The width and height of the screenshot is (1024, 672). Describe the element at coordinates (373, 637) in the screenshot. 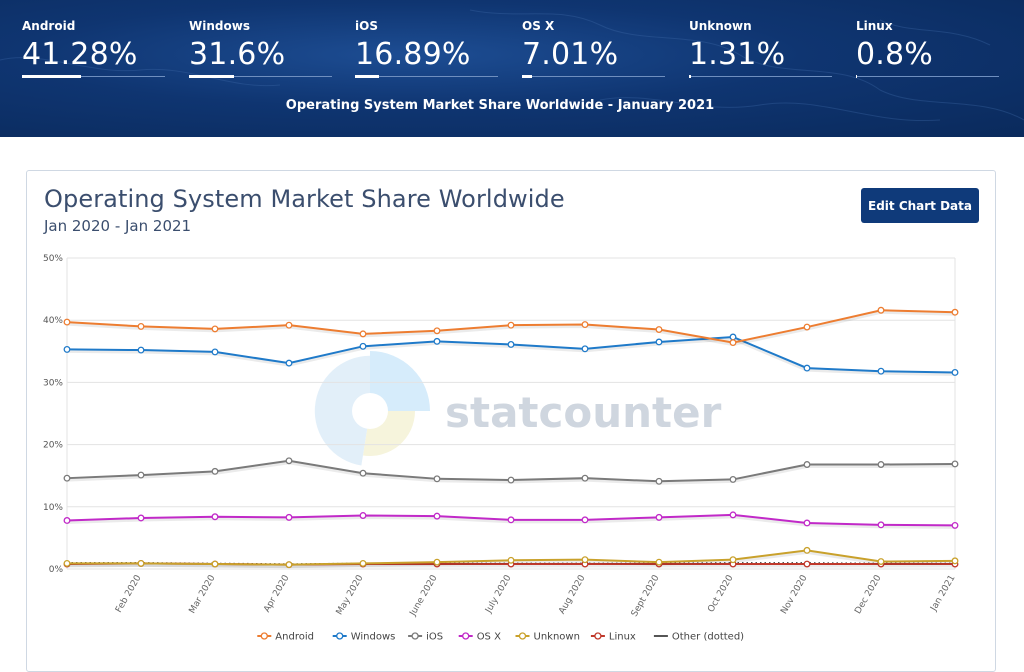

I see `legend-label: Windows` at that location.